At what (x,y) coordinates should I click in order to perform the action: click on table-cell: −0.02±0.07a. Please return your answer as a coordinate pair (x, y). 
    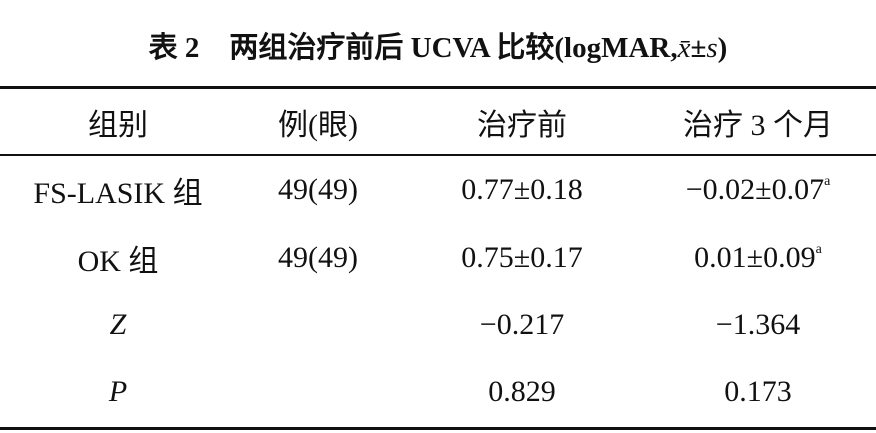
    Looking at the image, I should click on (758, 190).